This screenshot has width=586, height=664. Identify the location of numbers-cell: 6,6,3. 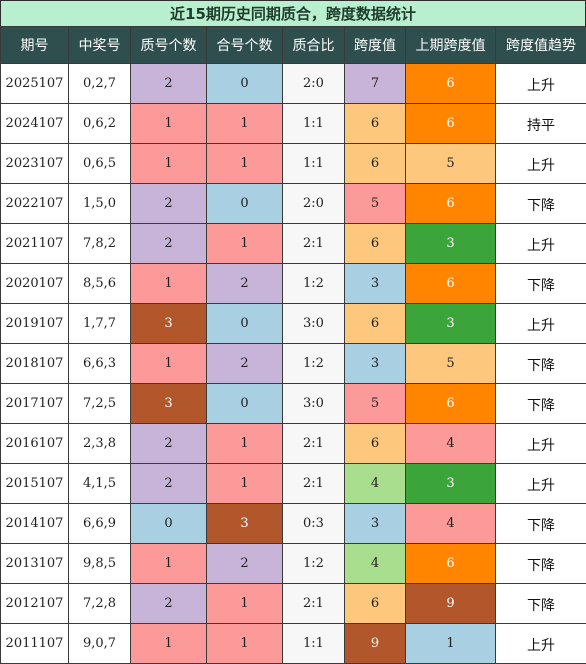
(100, 364).